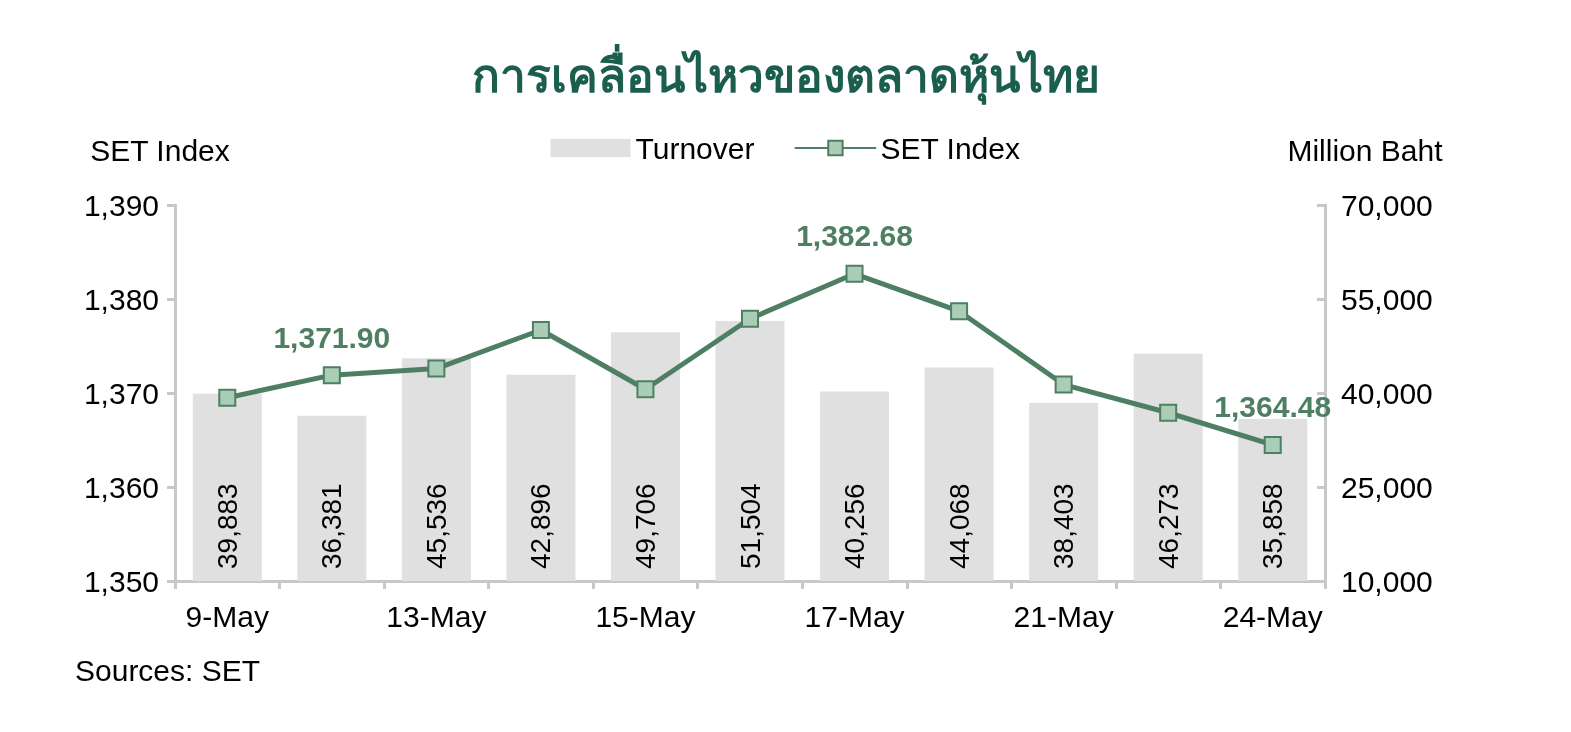  What do you see at coordinates (1273, 526) in the screenshot?
I see `data-label: 35,858` at bounding box center [1273, 526].